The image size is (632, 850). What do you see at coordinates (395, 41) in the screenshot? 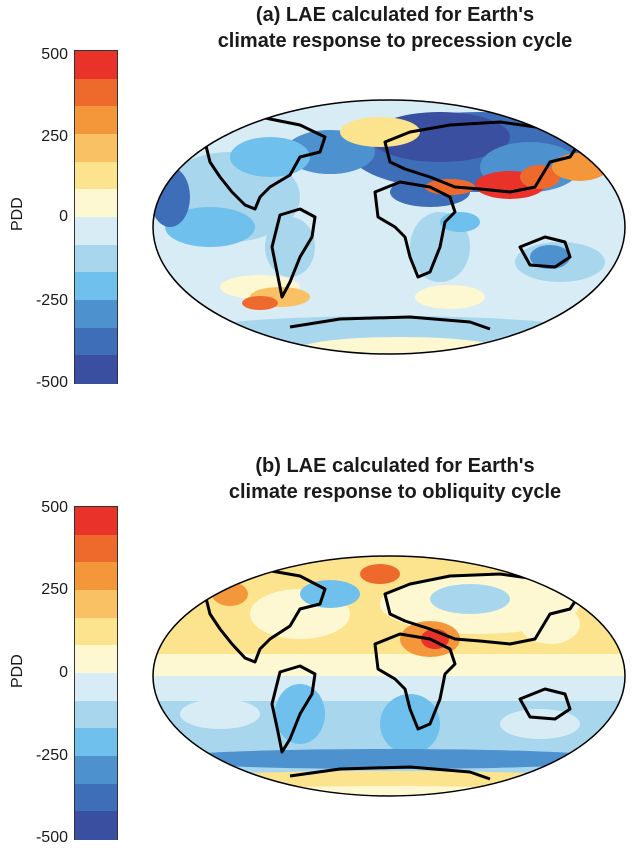
I see `title-line-2: climate response to precession cycle` at bounding box center [395, 41].